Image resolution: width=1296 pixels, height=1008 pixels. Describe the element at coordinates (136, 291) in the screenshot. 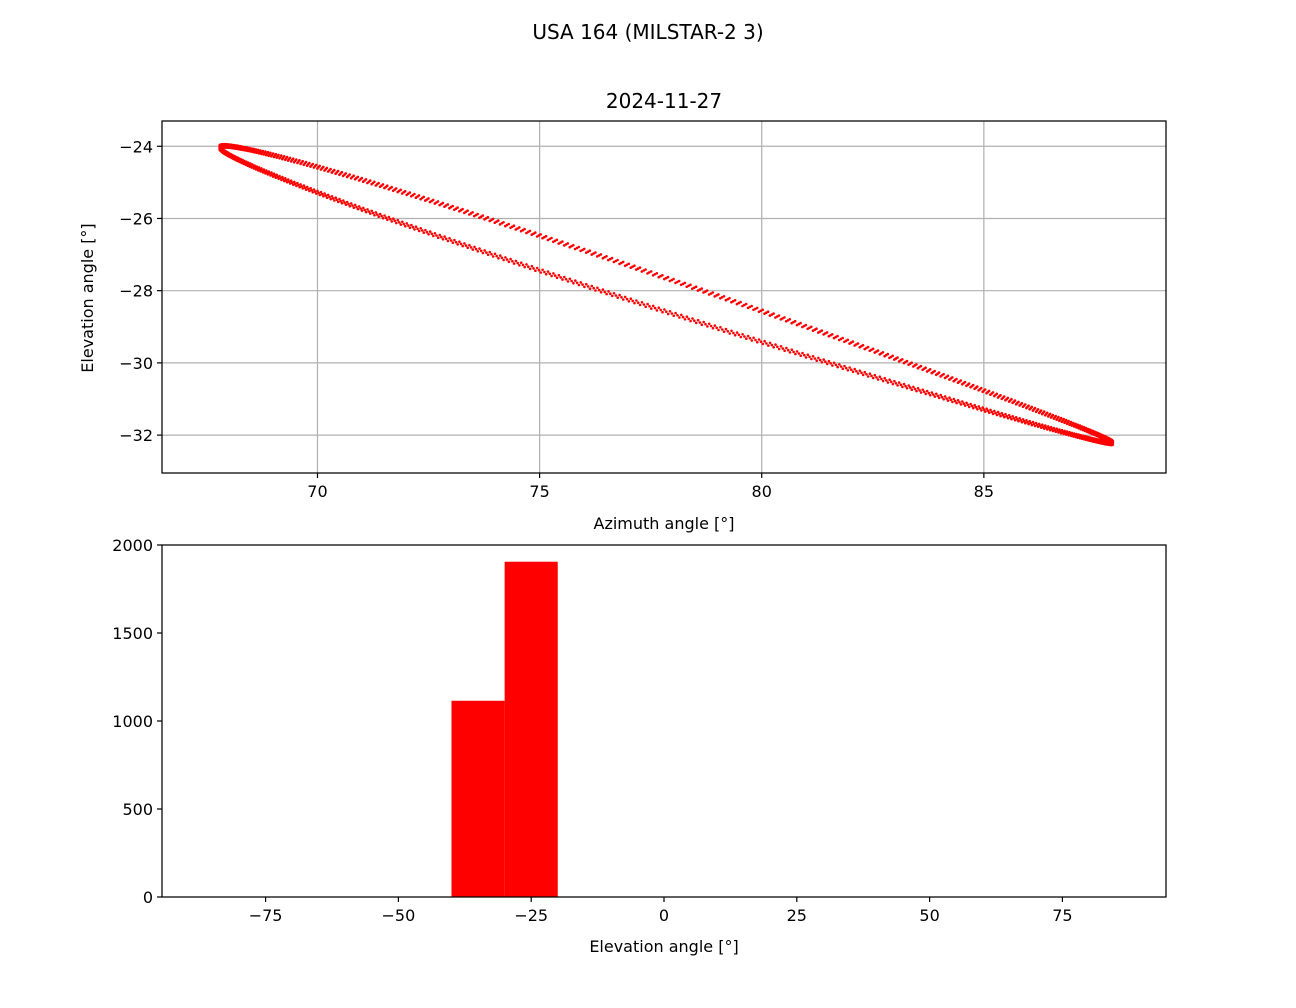

I see `scatter-y-tick-label: −28` at that location.